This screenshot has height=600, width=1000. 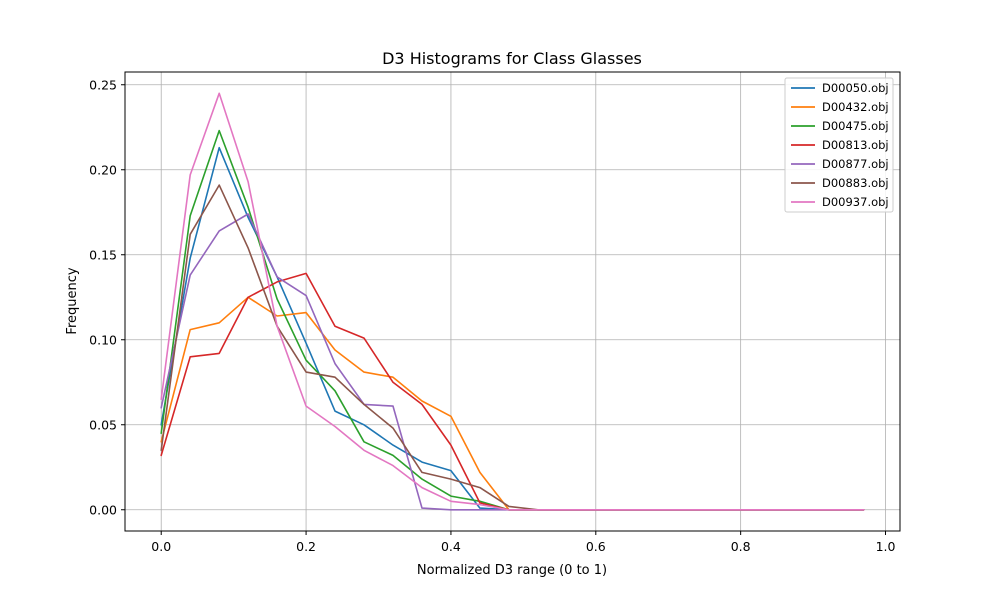 What do you see at coordinates (161, 546) in the screenshot?
I see `x-tick-label: 0.0` at bounding box center [161, 546].